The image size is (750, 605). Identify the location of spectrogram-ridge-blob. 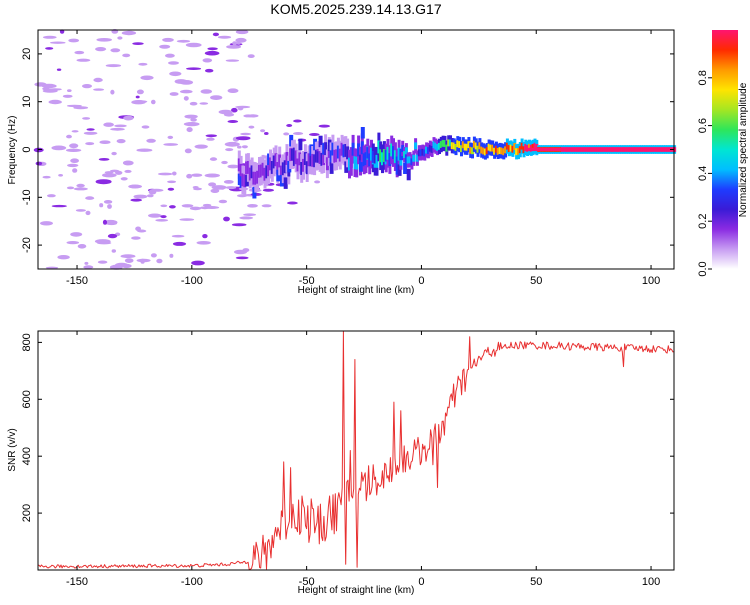
(320, 141).